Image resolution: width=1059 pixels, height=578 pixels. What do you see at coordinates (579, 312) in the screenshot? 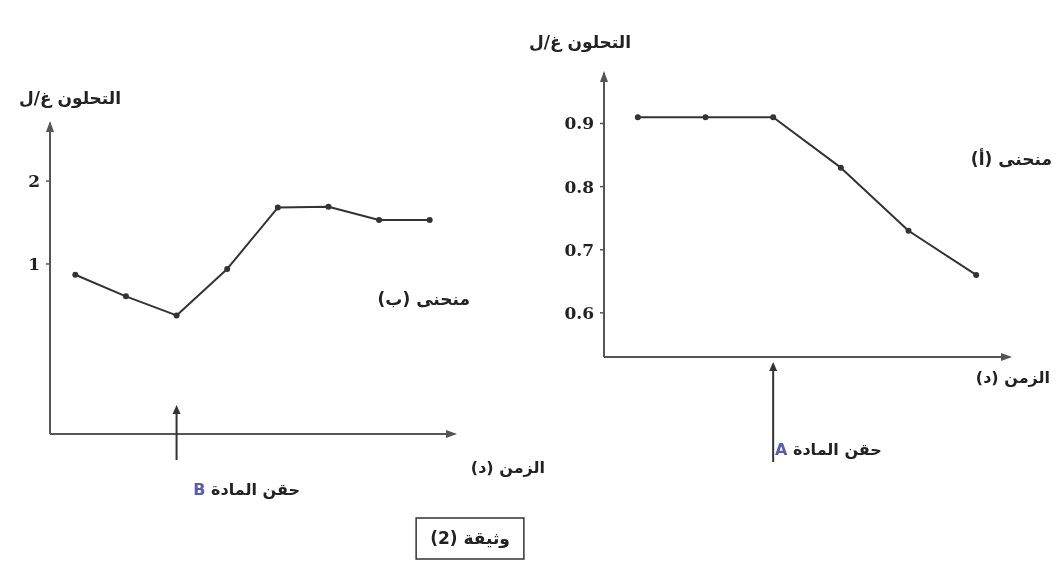
I see `y-tick-label: 0.6` at bounding box center [579, 312].